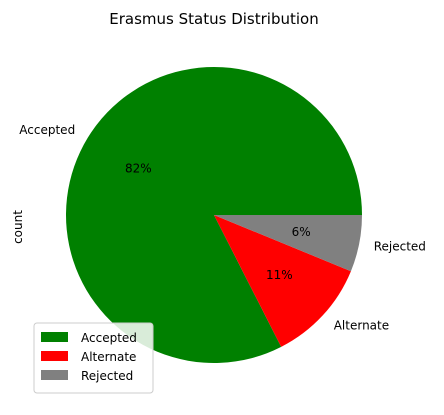  I want to click on pie-slice-rejected, so click(288, 243).